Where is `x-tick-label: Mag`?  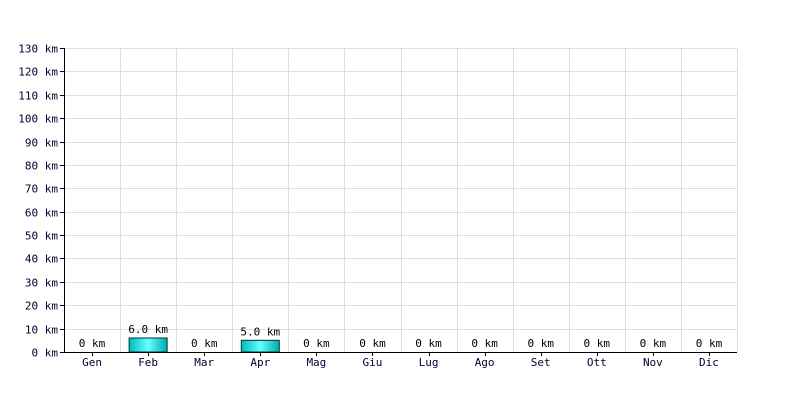
x-tick-label: Mag is located at coordinates (316, 362).